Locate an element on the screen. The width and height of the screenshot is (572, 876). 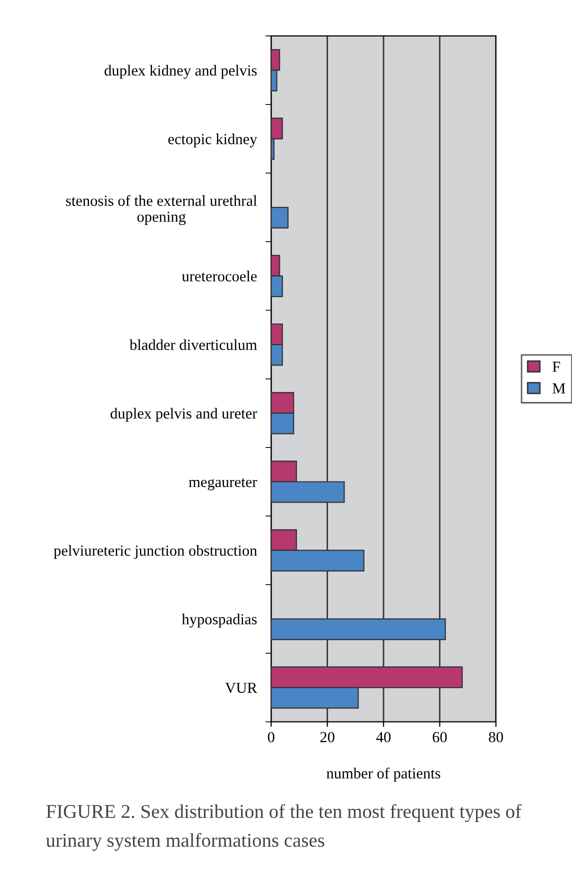
y-tick-label: hypospadias is located at coordinates (219, 621).